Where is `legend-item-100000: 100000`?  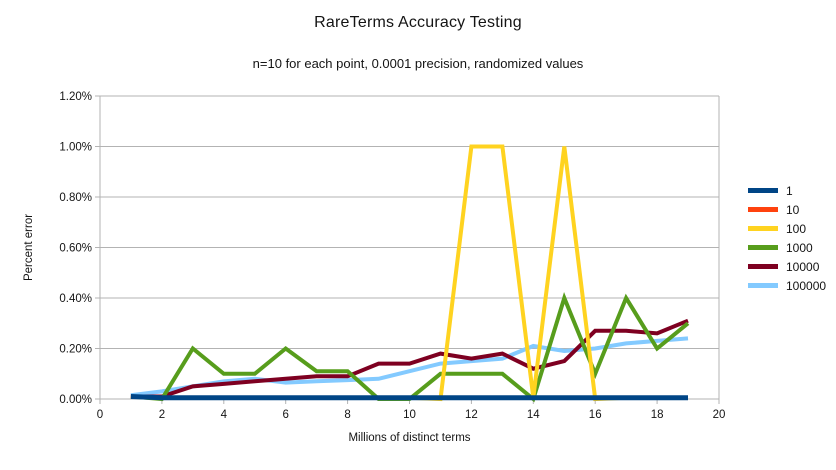 legend-item-100000: 100000 is located at coordinates (787, 285).